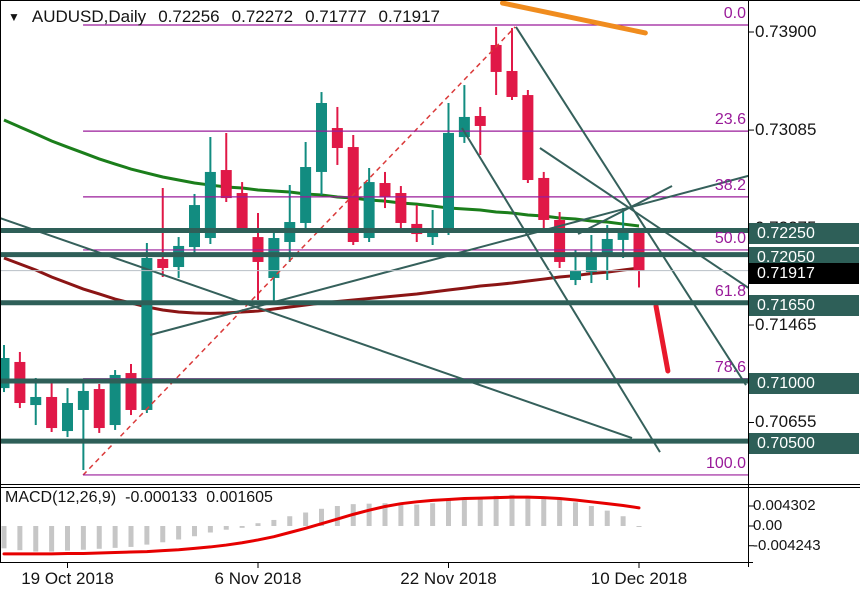 The image size is (860, 600). What do you see at coordinates (734, 14) in the screenshot?
I see `fib-label-0.0: 0.0` at bounding box center [734, 14].